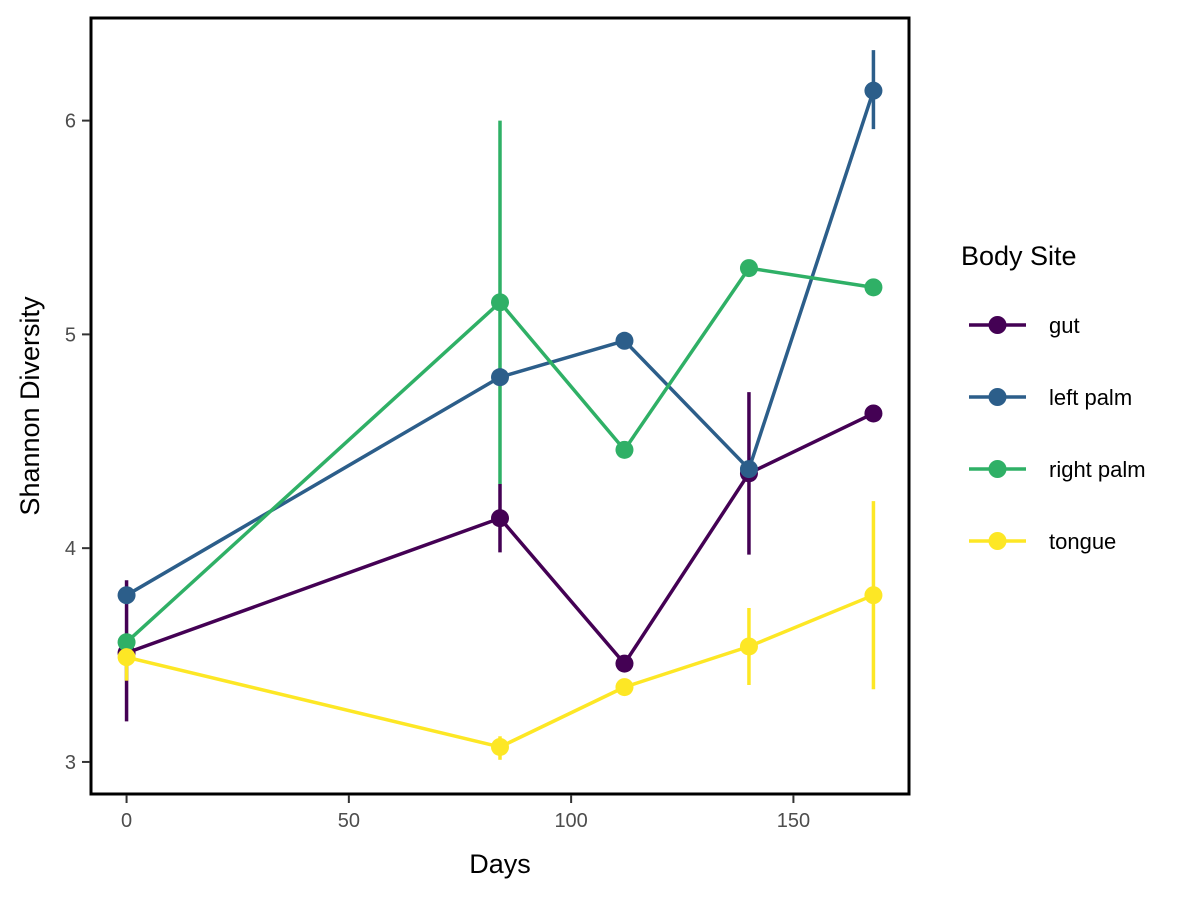 This screenshot has height=905, width=1200. I want to click on legend: Body Site gut left palm right palm tongue, so click(1053, 397).